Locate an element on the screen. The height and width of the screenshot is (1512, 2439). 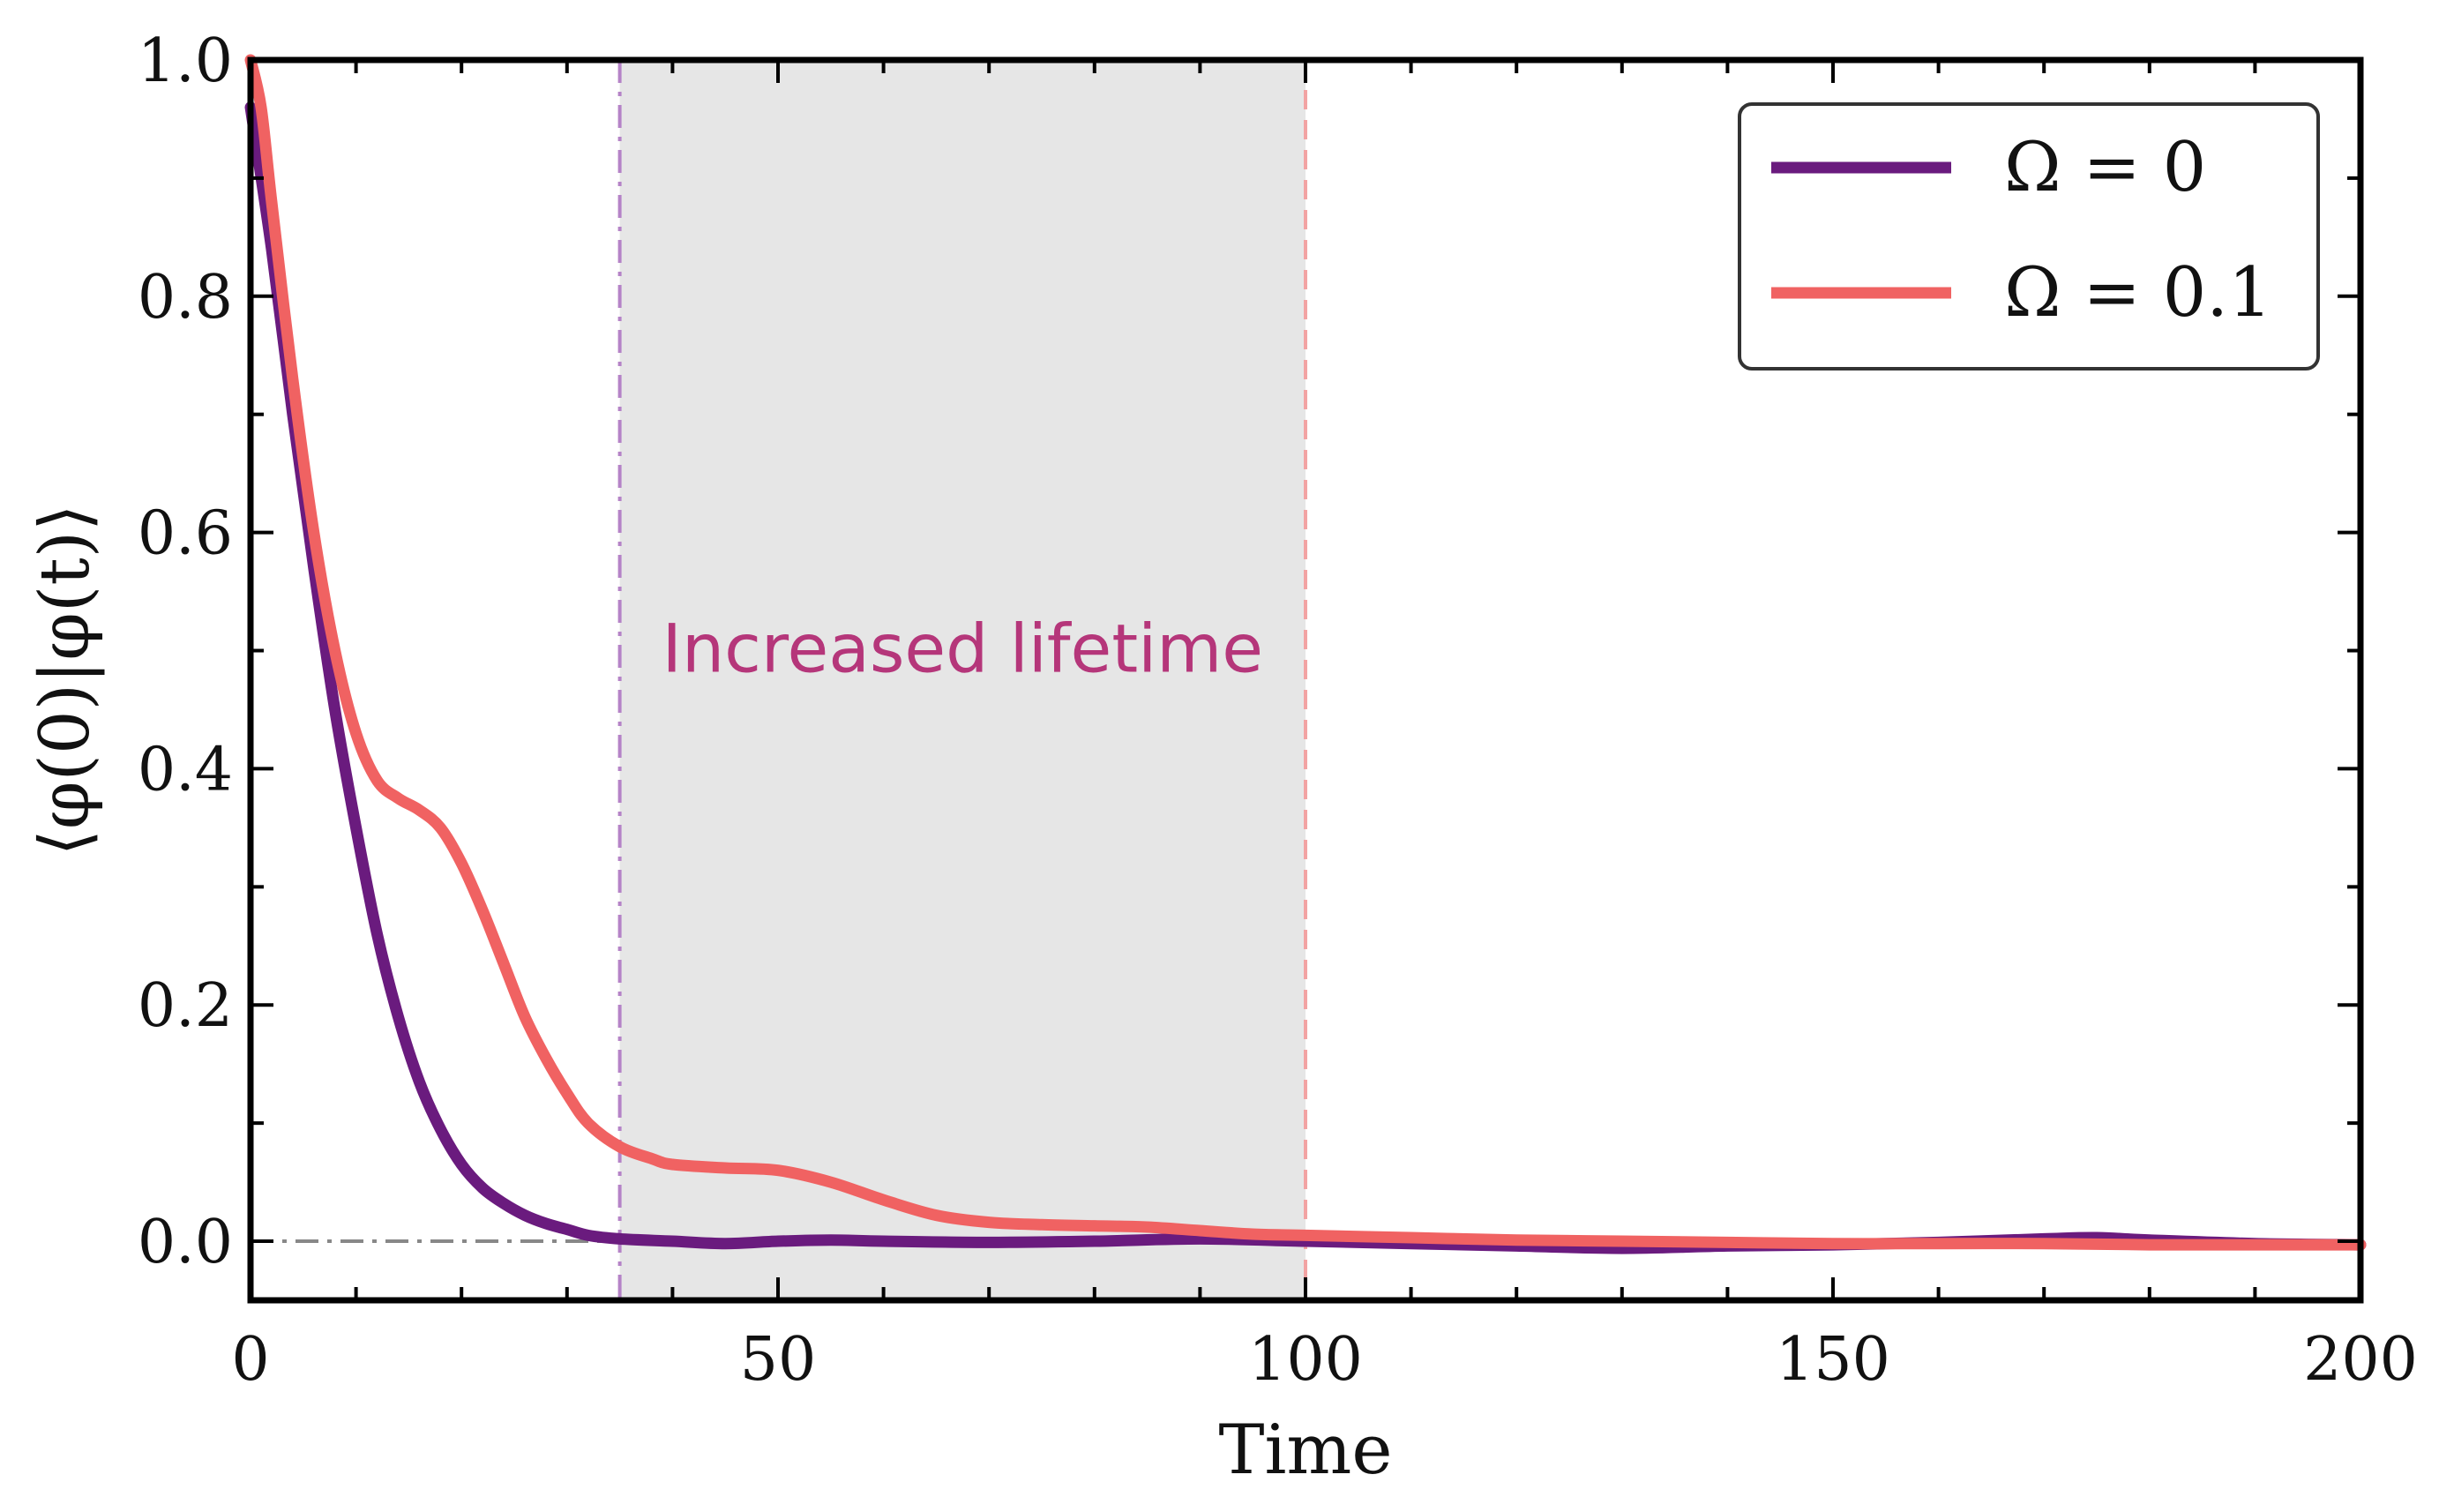
x-tick-label: 200 is located at coordinates (2360, 1360).